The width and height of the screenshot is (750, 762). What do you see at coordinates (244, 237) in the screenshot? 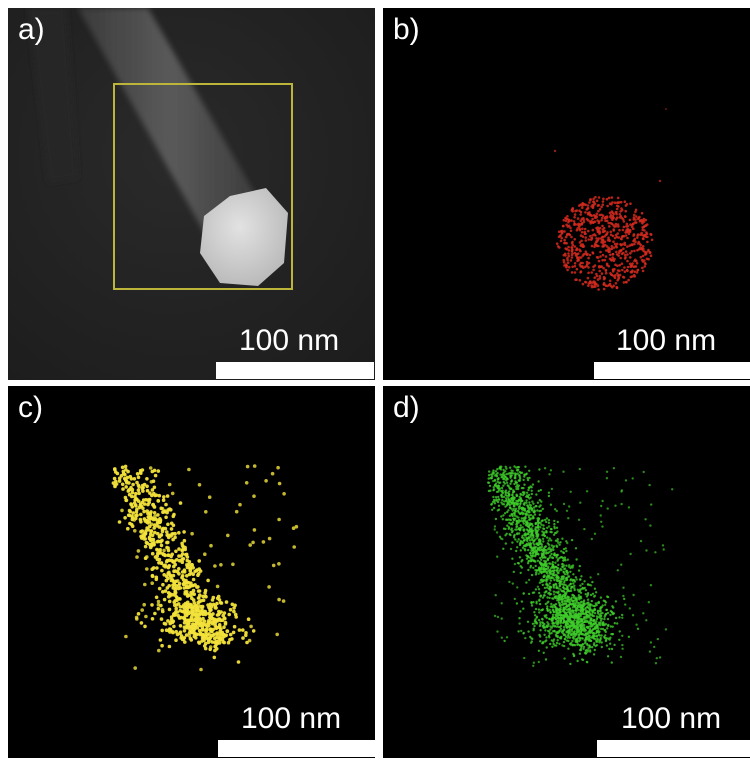
I see `nanoparticle` at bounding box center [244, 237].